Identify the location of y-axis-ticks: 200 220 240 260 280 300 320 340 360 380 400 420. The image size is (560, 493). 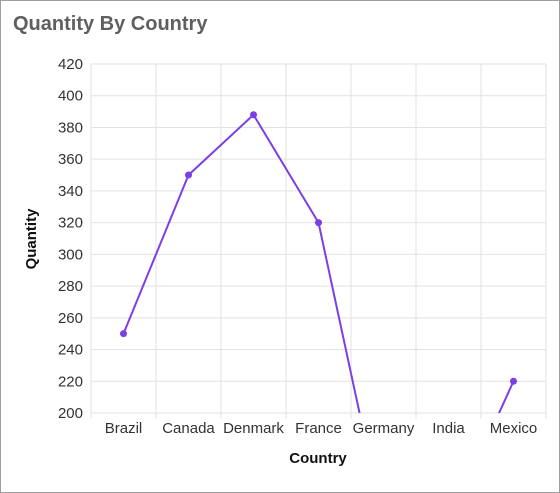
(70, 239).